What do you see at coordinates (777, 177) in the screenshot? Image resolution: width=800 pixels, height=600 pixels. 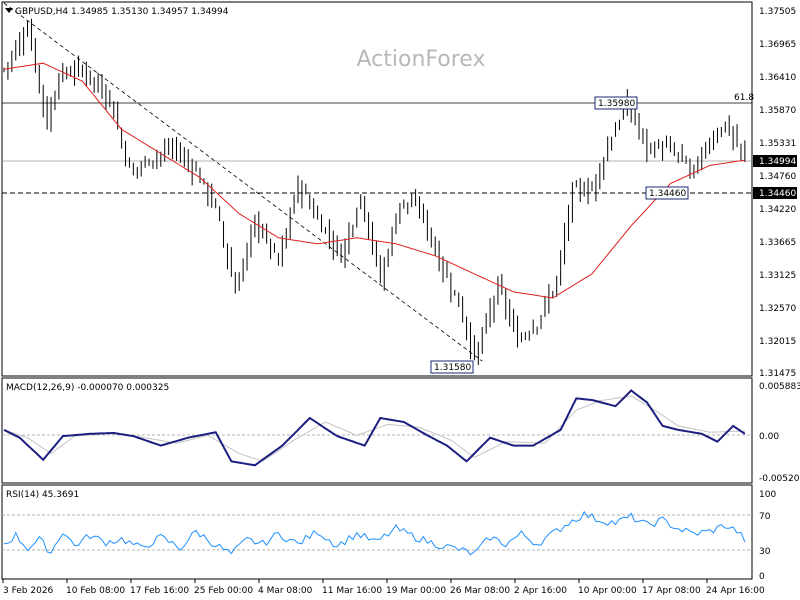 I see `price-tick-label: 1.34760` at bounding box center [777, 177].